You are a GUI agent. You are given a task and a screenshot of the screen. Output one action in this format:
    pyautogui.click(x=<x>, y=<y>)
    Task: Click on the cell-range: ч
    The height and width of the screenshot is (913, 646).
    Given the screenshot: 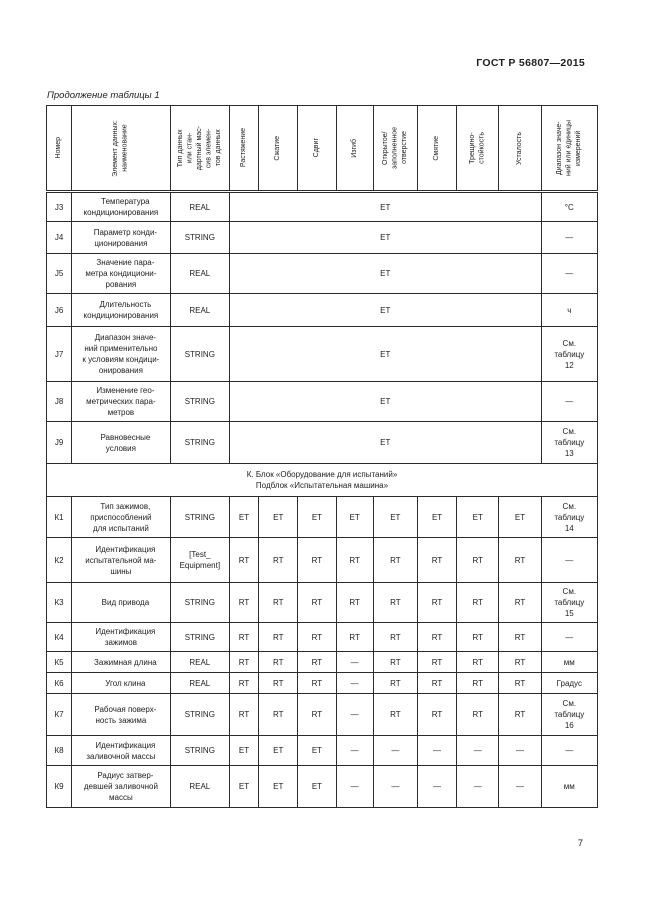 What is the action you would take?
    pyautogui.click(x=569, y=310)
    